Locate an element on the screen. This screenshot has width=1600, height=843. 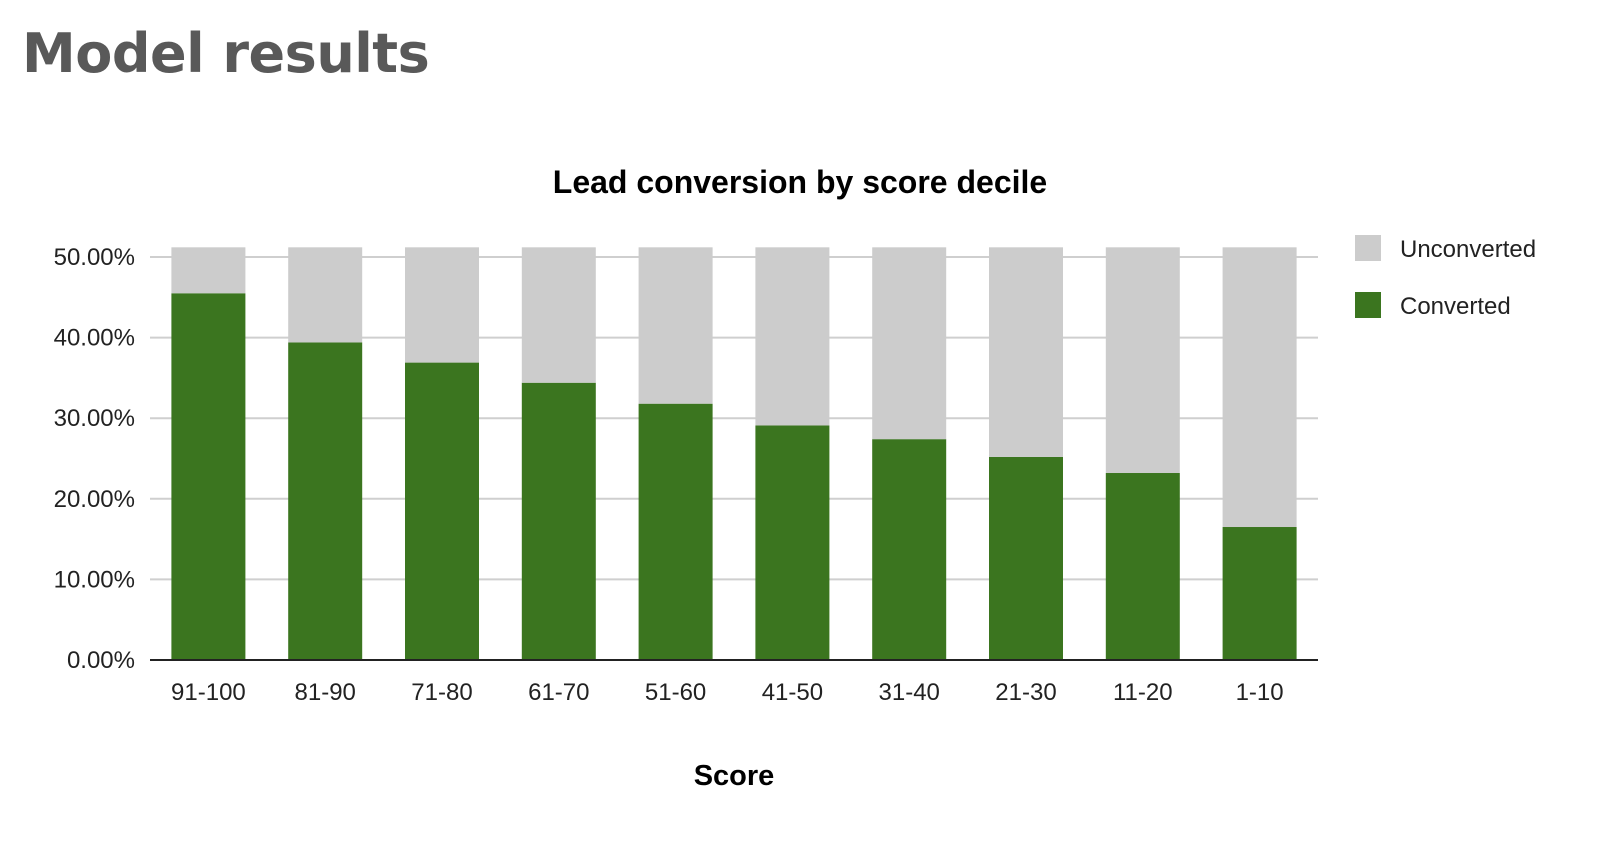
y-tick-label: 50.00% is located at coordinates (94, 257).